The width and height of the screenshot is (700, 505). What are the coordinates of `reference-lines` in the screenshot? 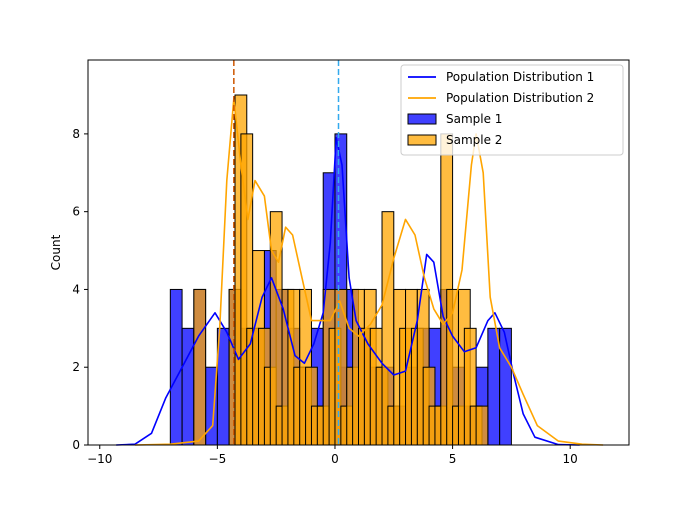 It's located at (286, 252).